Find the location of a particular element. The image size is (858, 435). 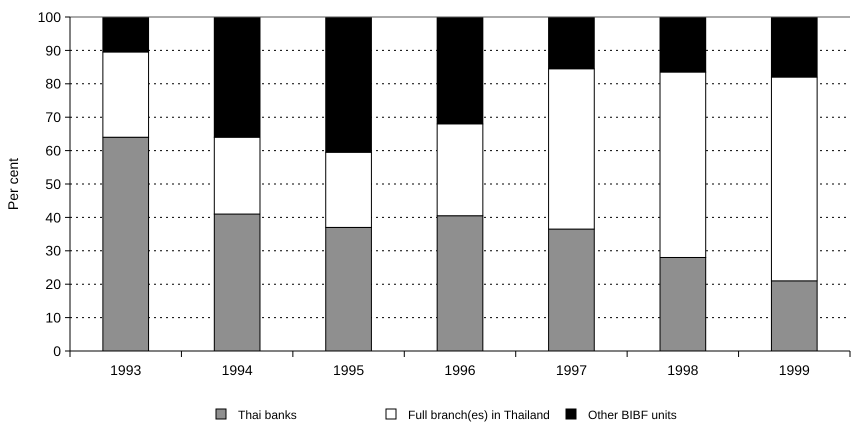

legend-label: Full branch(es) in Thailand is located at coordinates (479, 415).